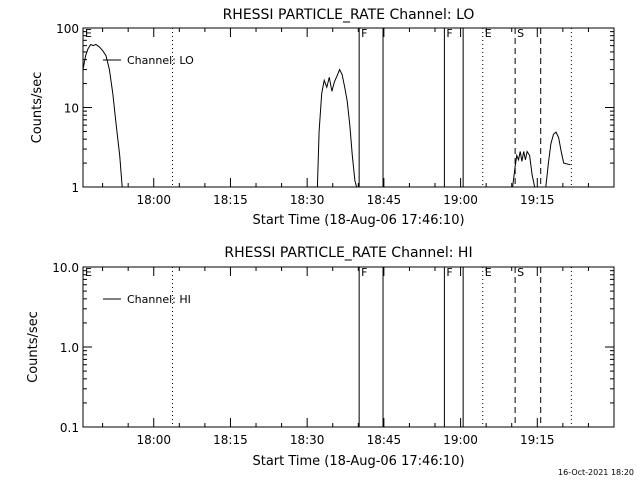 This screenshot has height=485, width=640. What do you see at coordinates (69, 348) in the screenshot?
I see `y-tick-label: 1.0` at bounding box center [69, 348].